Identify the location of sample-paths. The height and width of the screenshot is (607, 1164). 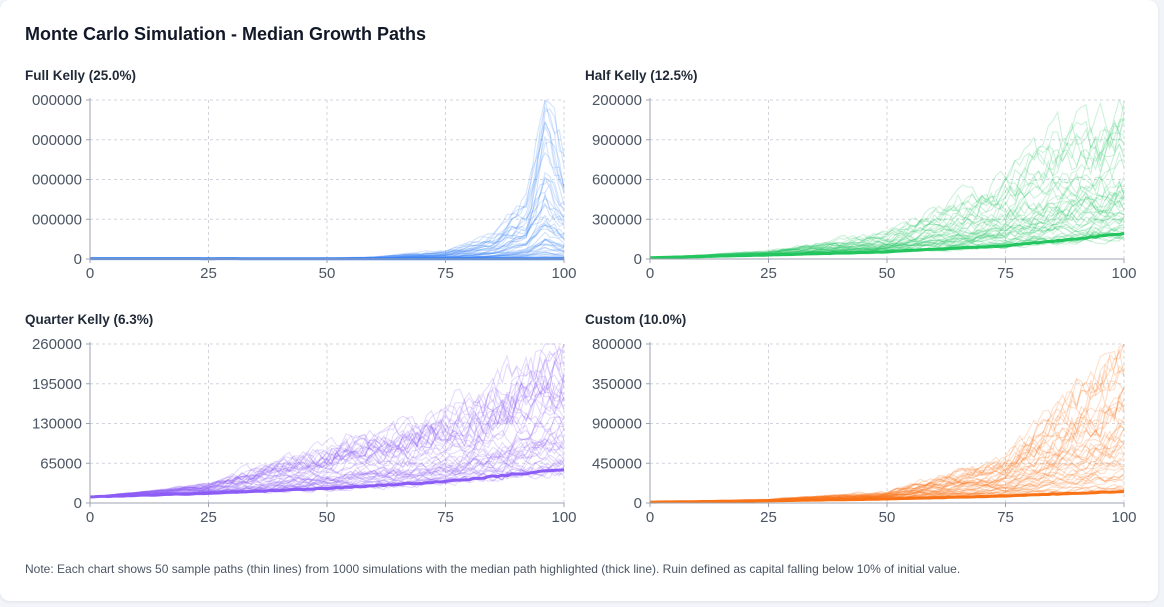
(327, 420).